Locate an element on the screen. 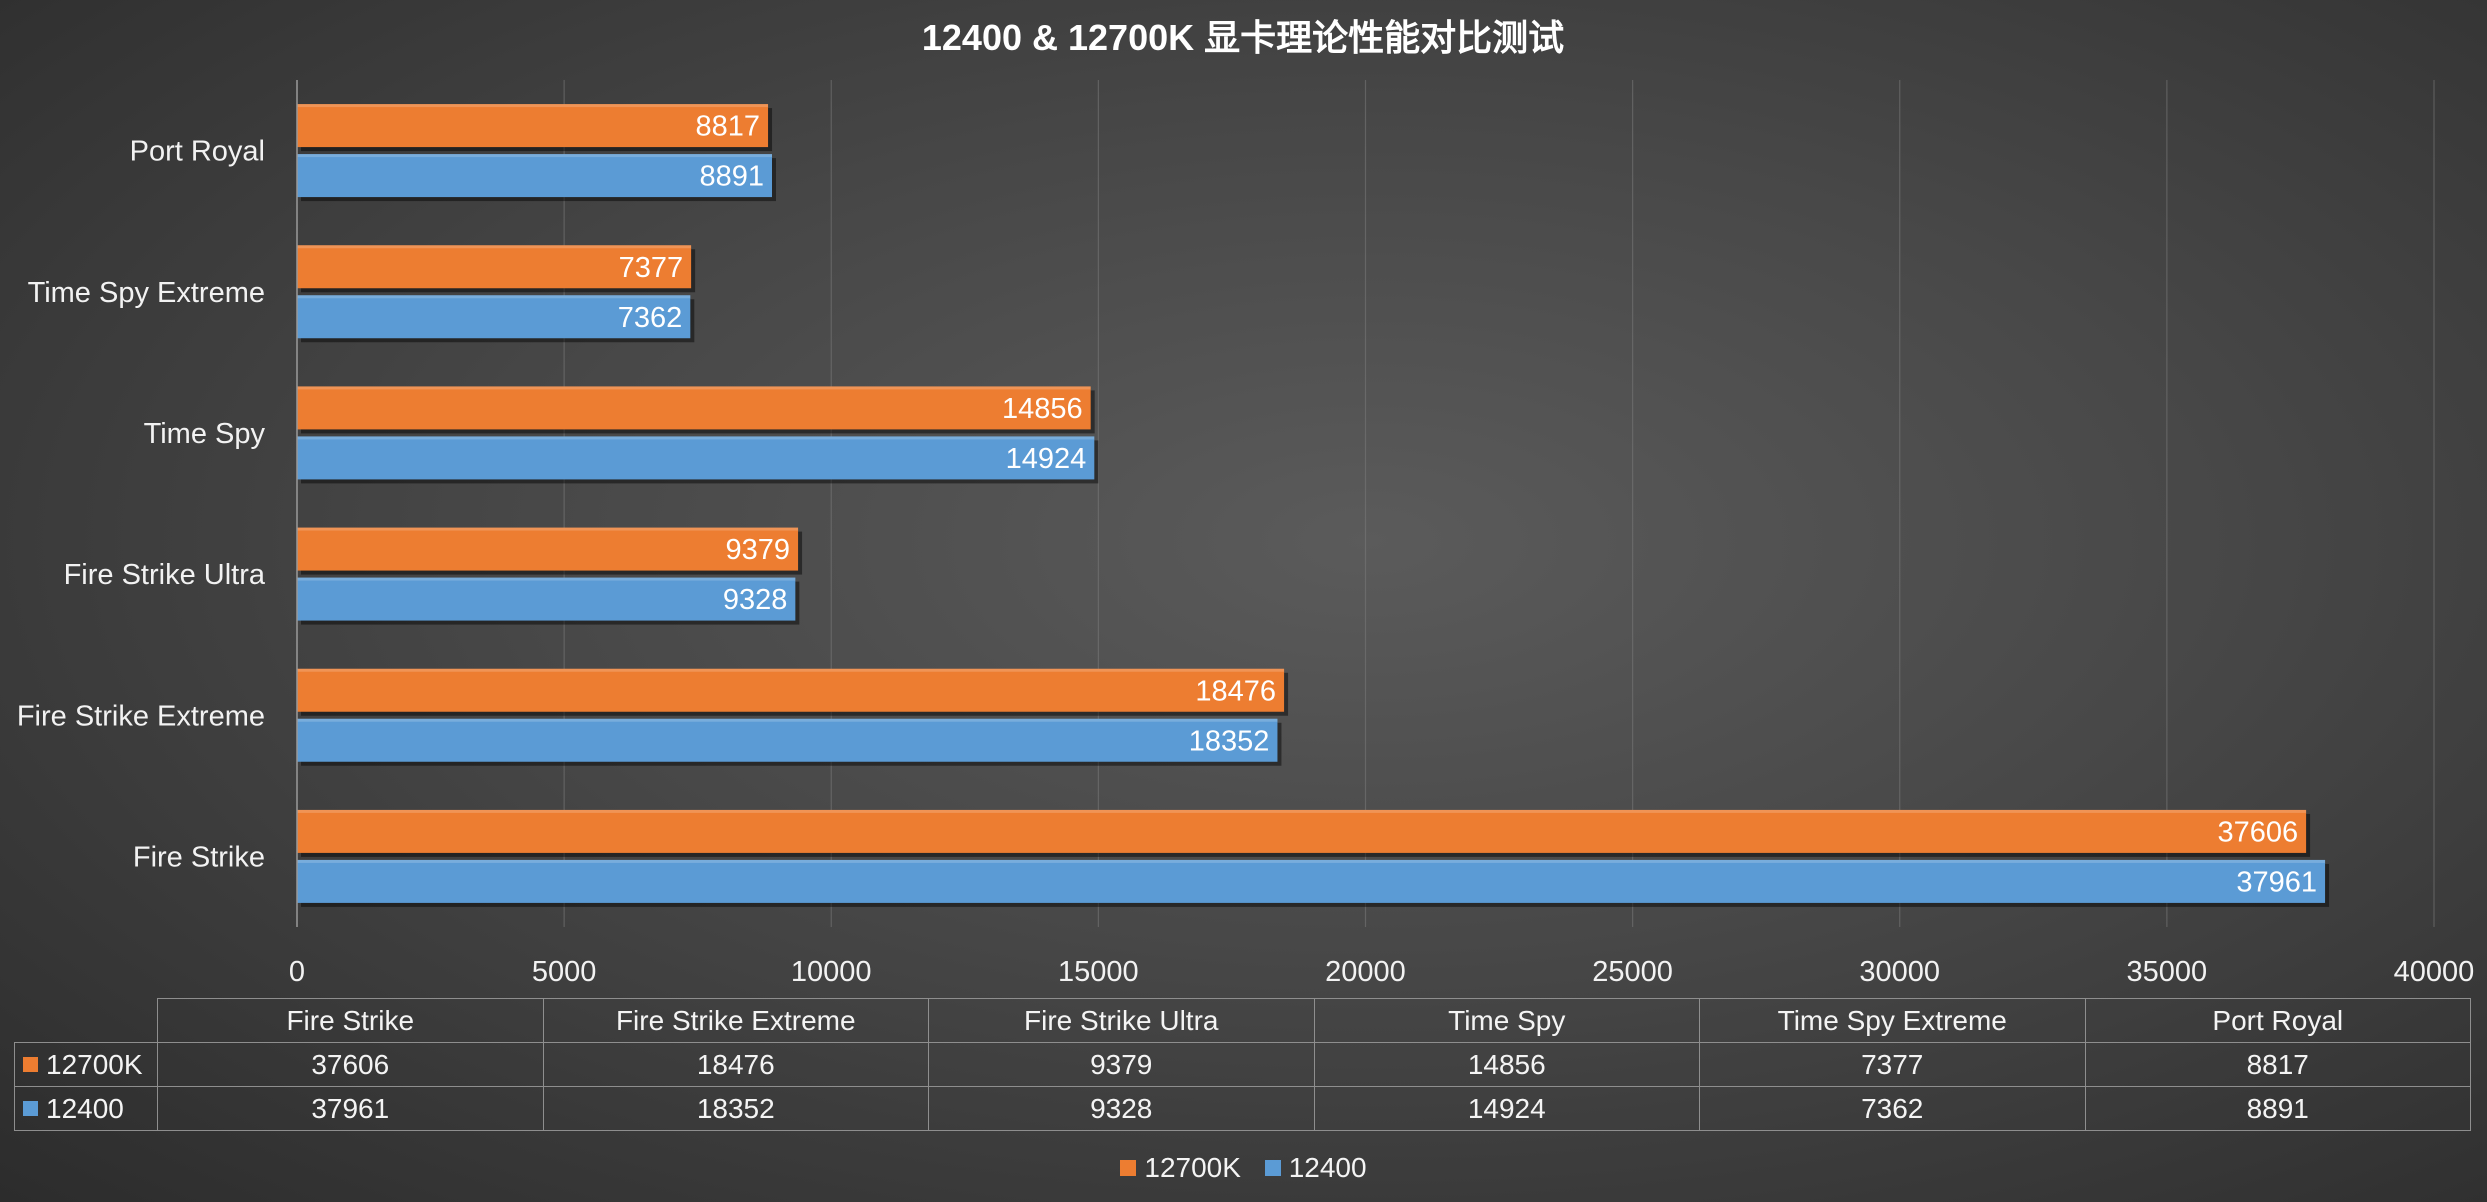 This screenshot has width=2487, height=1202. data-table-cell: 37961 is located at coordinates (350, 1108).